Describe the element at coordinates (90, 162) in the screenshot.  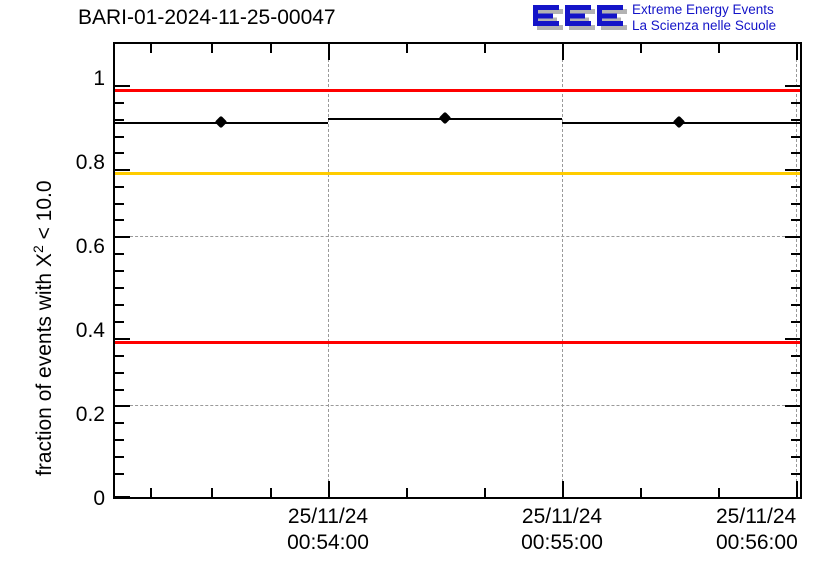
I see `y-tick-label-0-8: 0.8` at that location.